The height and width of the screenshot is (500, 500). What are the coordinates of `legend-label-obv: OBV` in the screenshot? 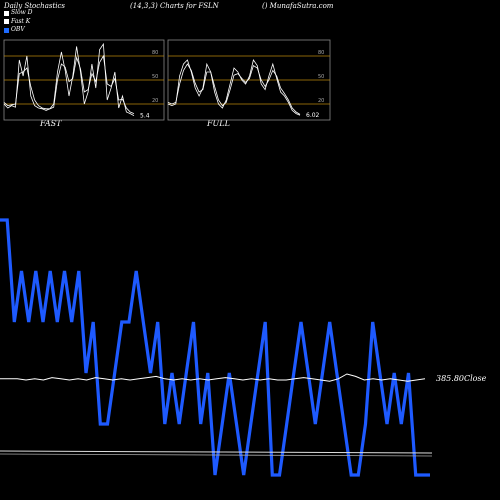 It's located at (18, 29).